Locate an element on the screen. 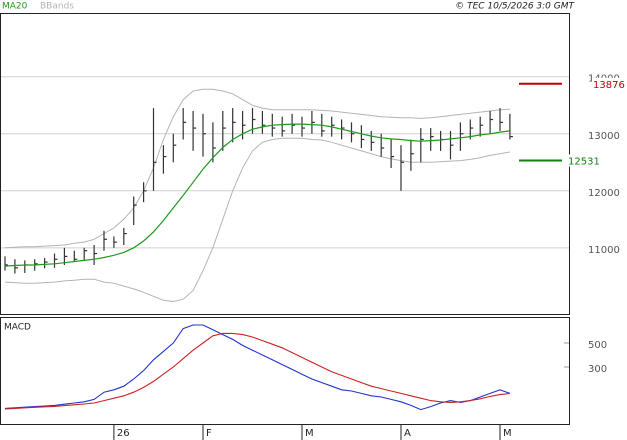 This screenshot has width=627, height=440. level-label: 12531 is located at coordinates (584, 162).